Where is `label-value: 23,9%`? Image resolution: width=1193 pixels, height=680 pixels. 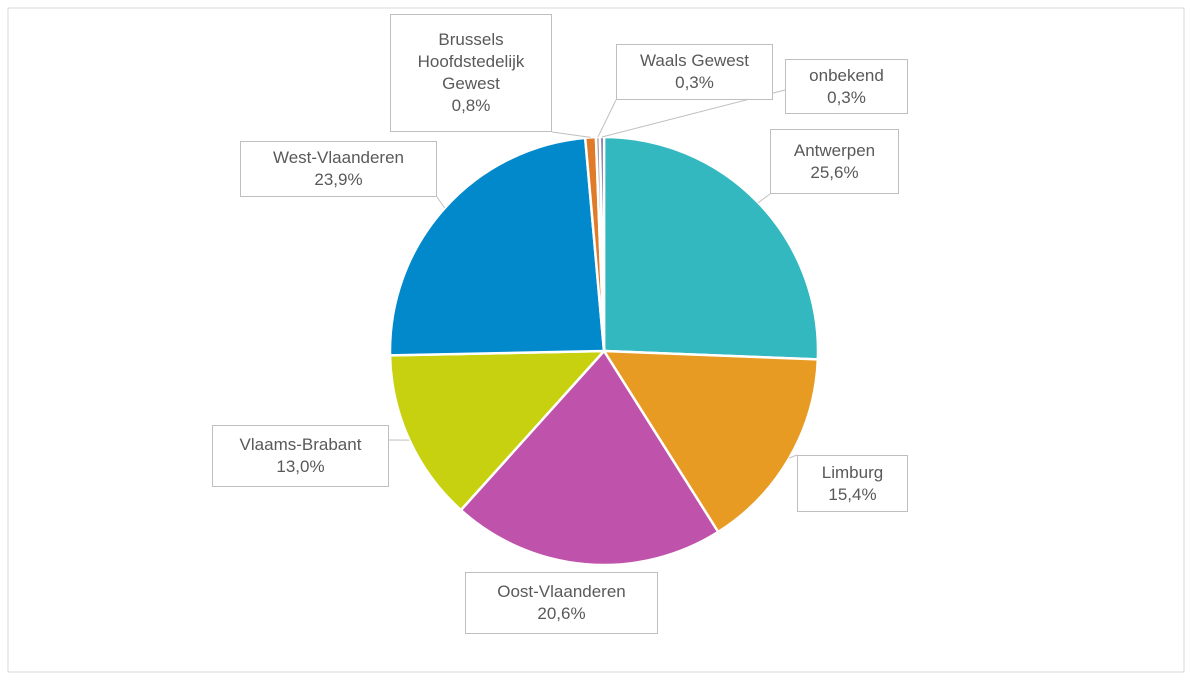 label-value: 23,9% is located at coordinates (338, 179).